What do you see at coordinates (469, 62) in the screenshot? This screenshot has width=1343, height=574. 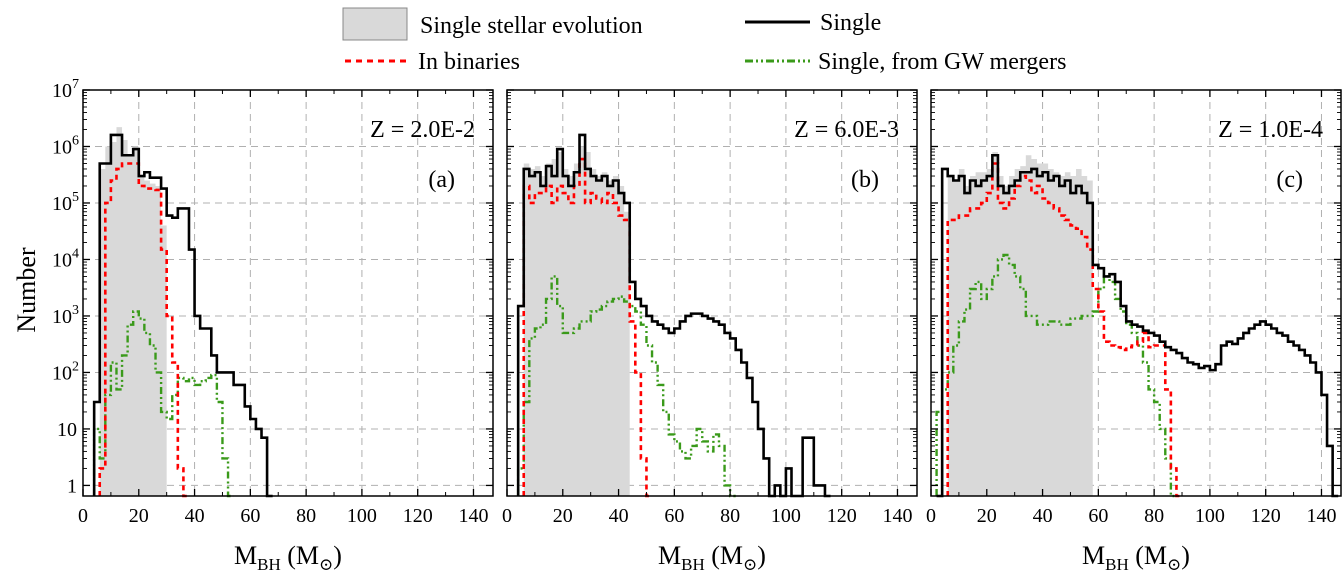 I see `legend-label-binaries: In binaries` at bounding box center [469, 62].